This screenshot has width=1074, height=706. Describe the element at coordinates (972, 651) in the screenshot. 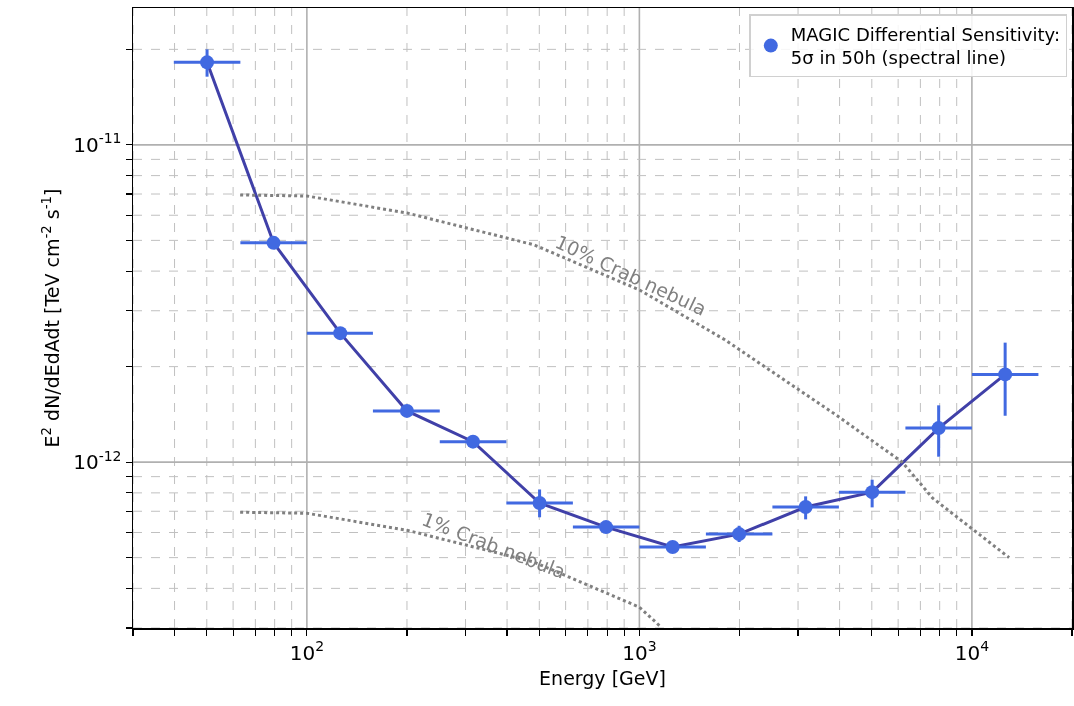

I see `x-tick-label: 10$^{4}$` at that location.